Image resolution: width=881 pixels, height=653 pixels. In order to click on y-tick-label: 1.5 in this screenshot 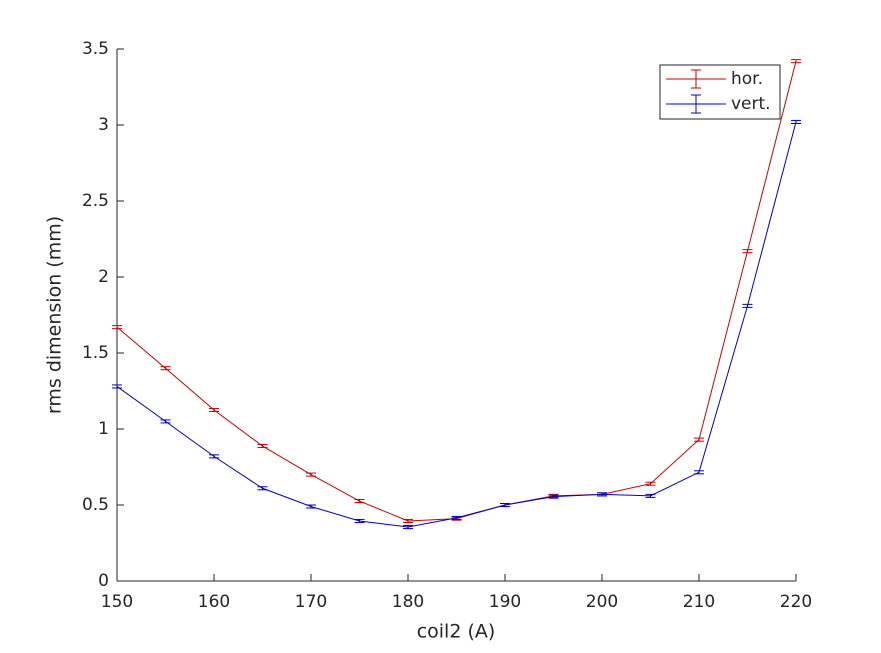, I will do `click(95, 353)`.